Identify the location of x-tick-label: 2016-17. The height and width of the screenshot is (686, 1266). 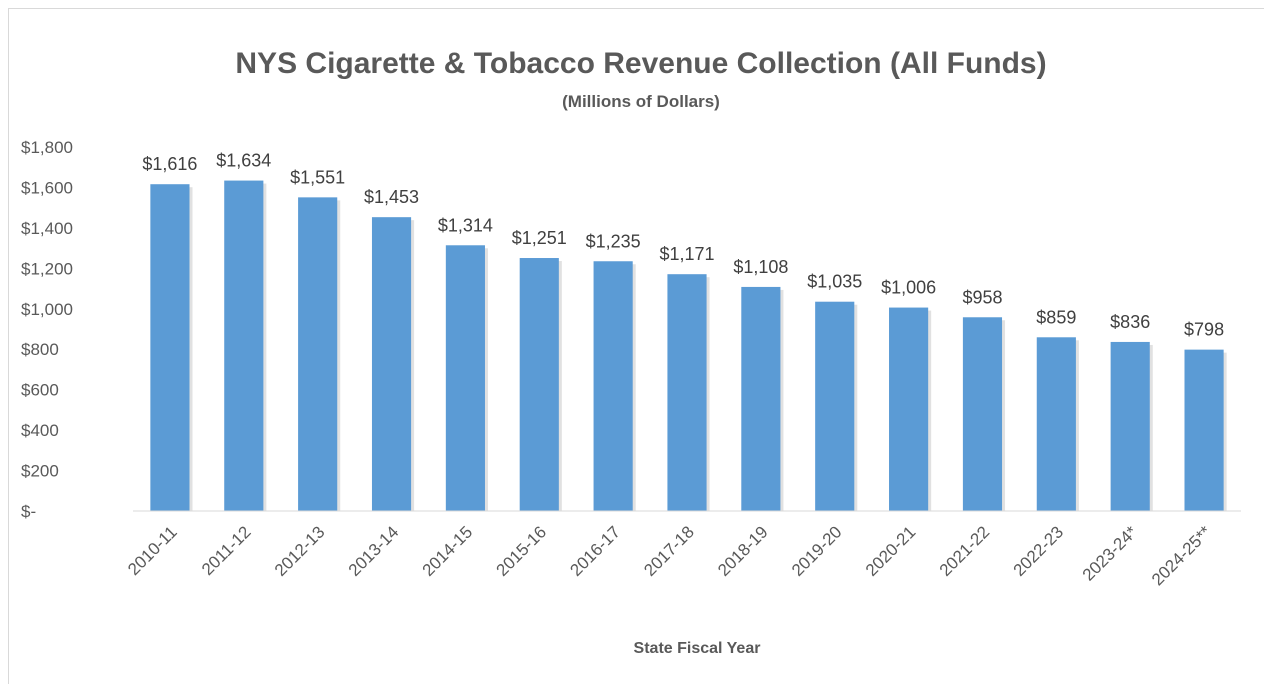
(595, 551).